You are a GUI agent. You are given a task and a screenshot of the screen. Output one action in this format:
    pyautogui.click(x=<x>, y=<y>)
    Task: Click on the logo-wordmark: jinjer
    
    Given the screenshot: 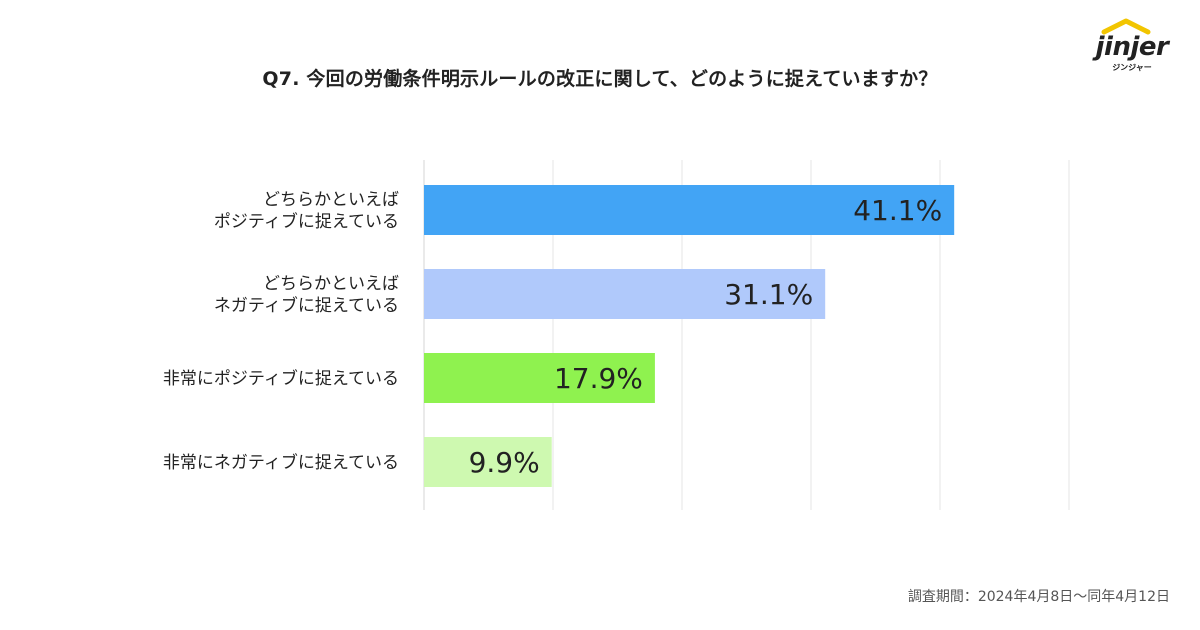 What is the action you would take?
    pyautogui.click(x=1132, y=47)
    